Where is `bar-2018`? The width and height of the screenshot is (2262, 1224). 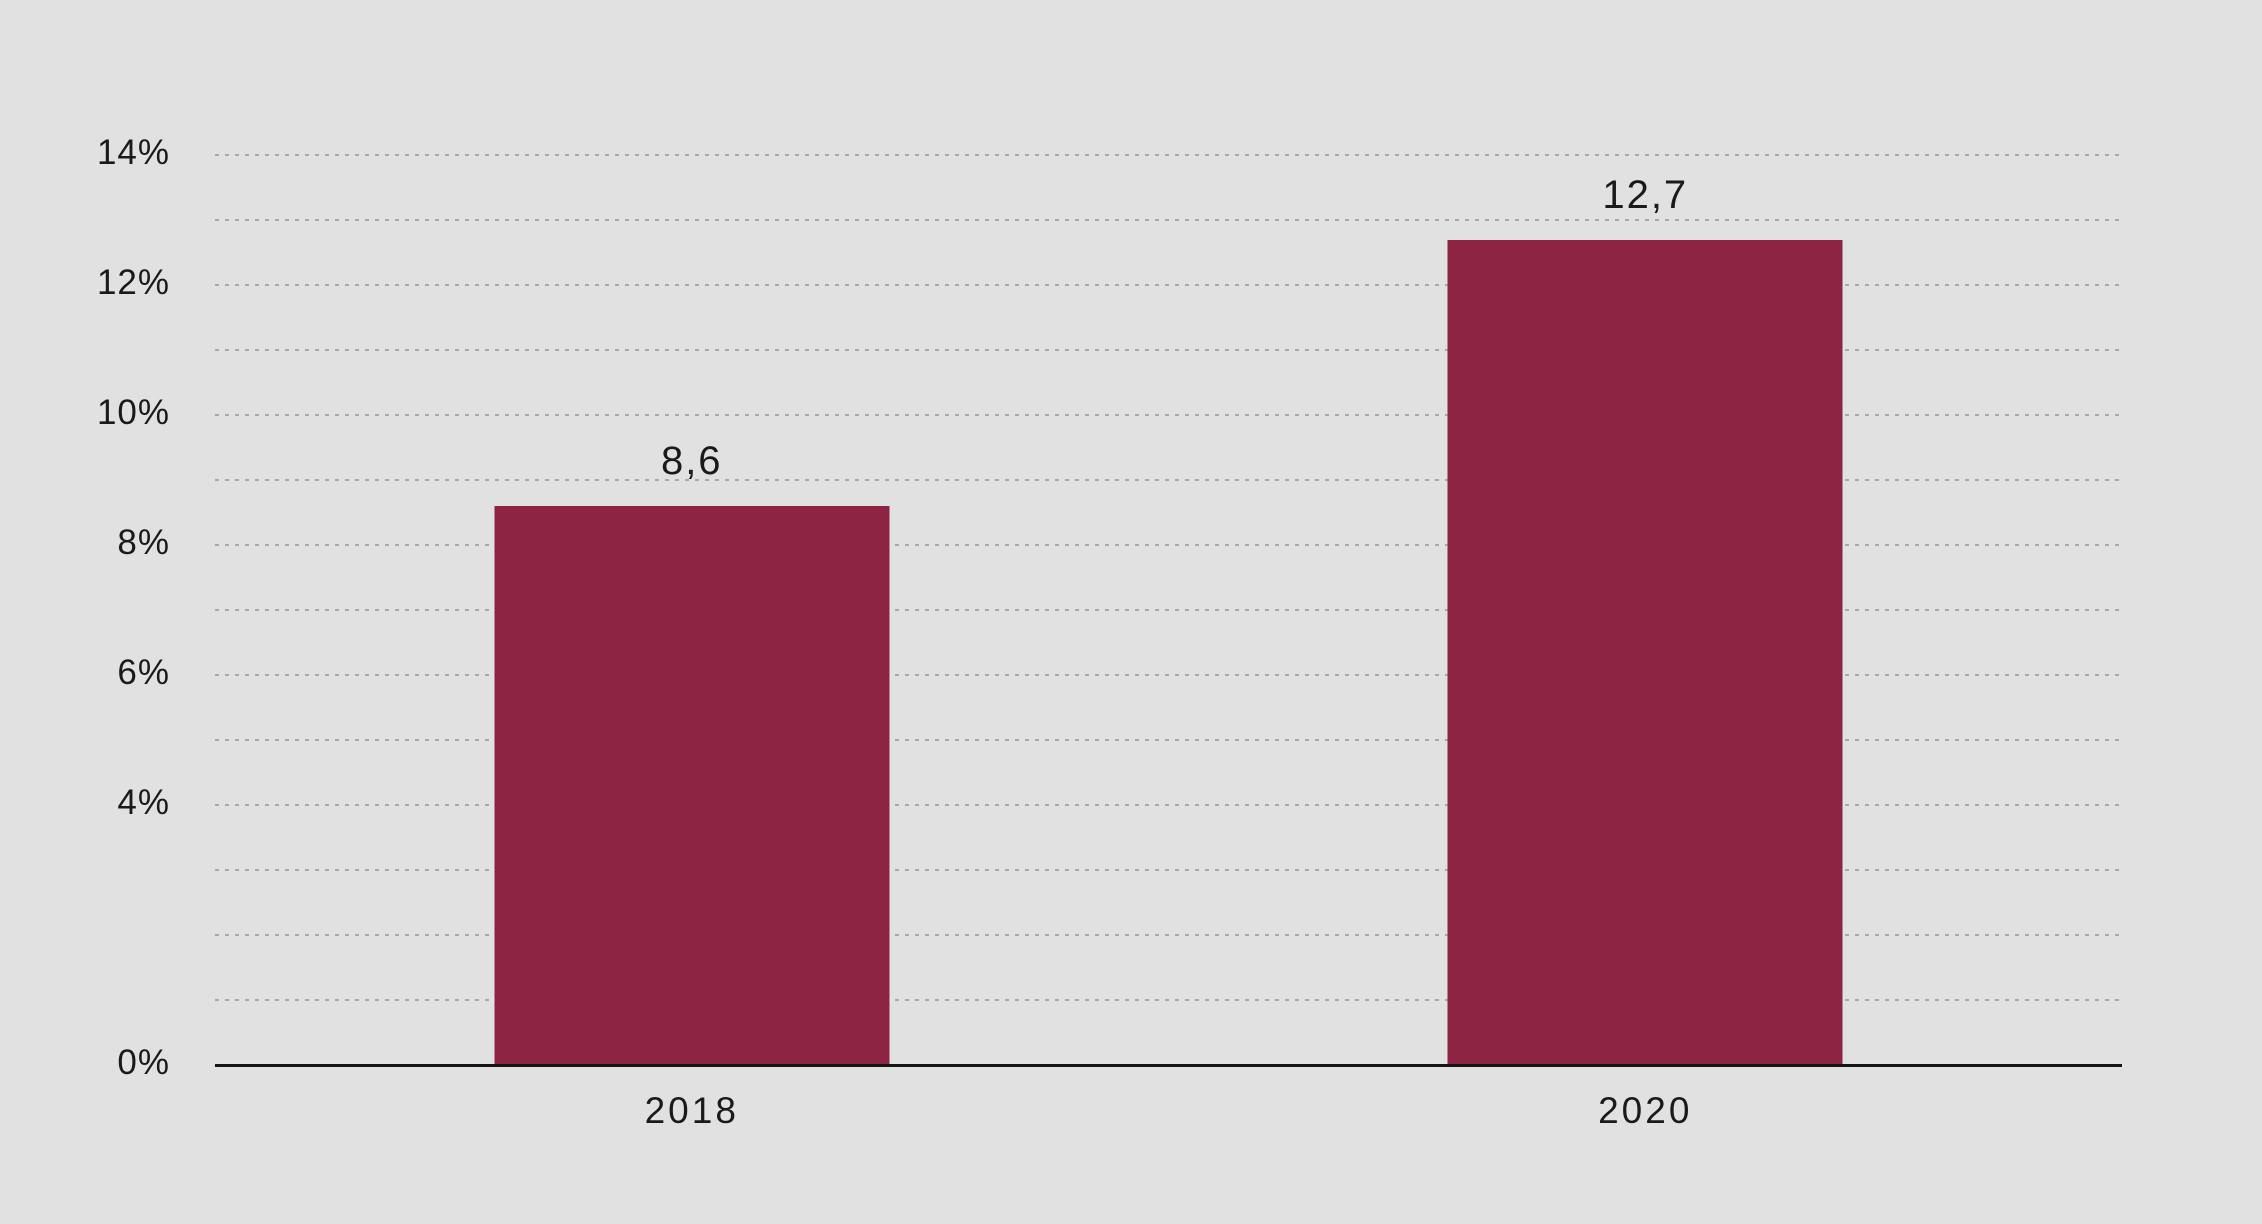
bar-2018 is located at coordinates (692, 785).